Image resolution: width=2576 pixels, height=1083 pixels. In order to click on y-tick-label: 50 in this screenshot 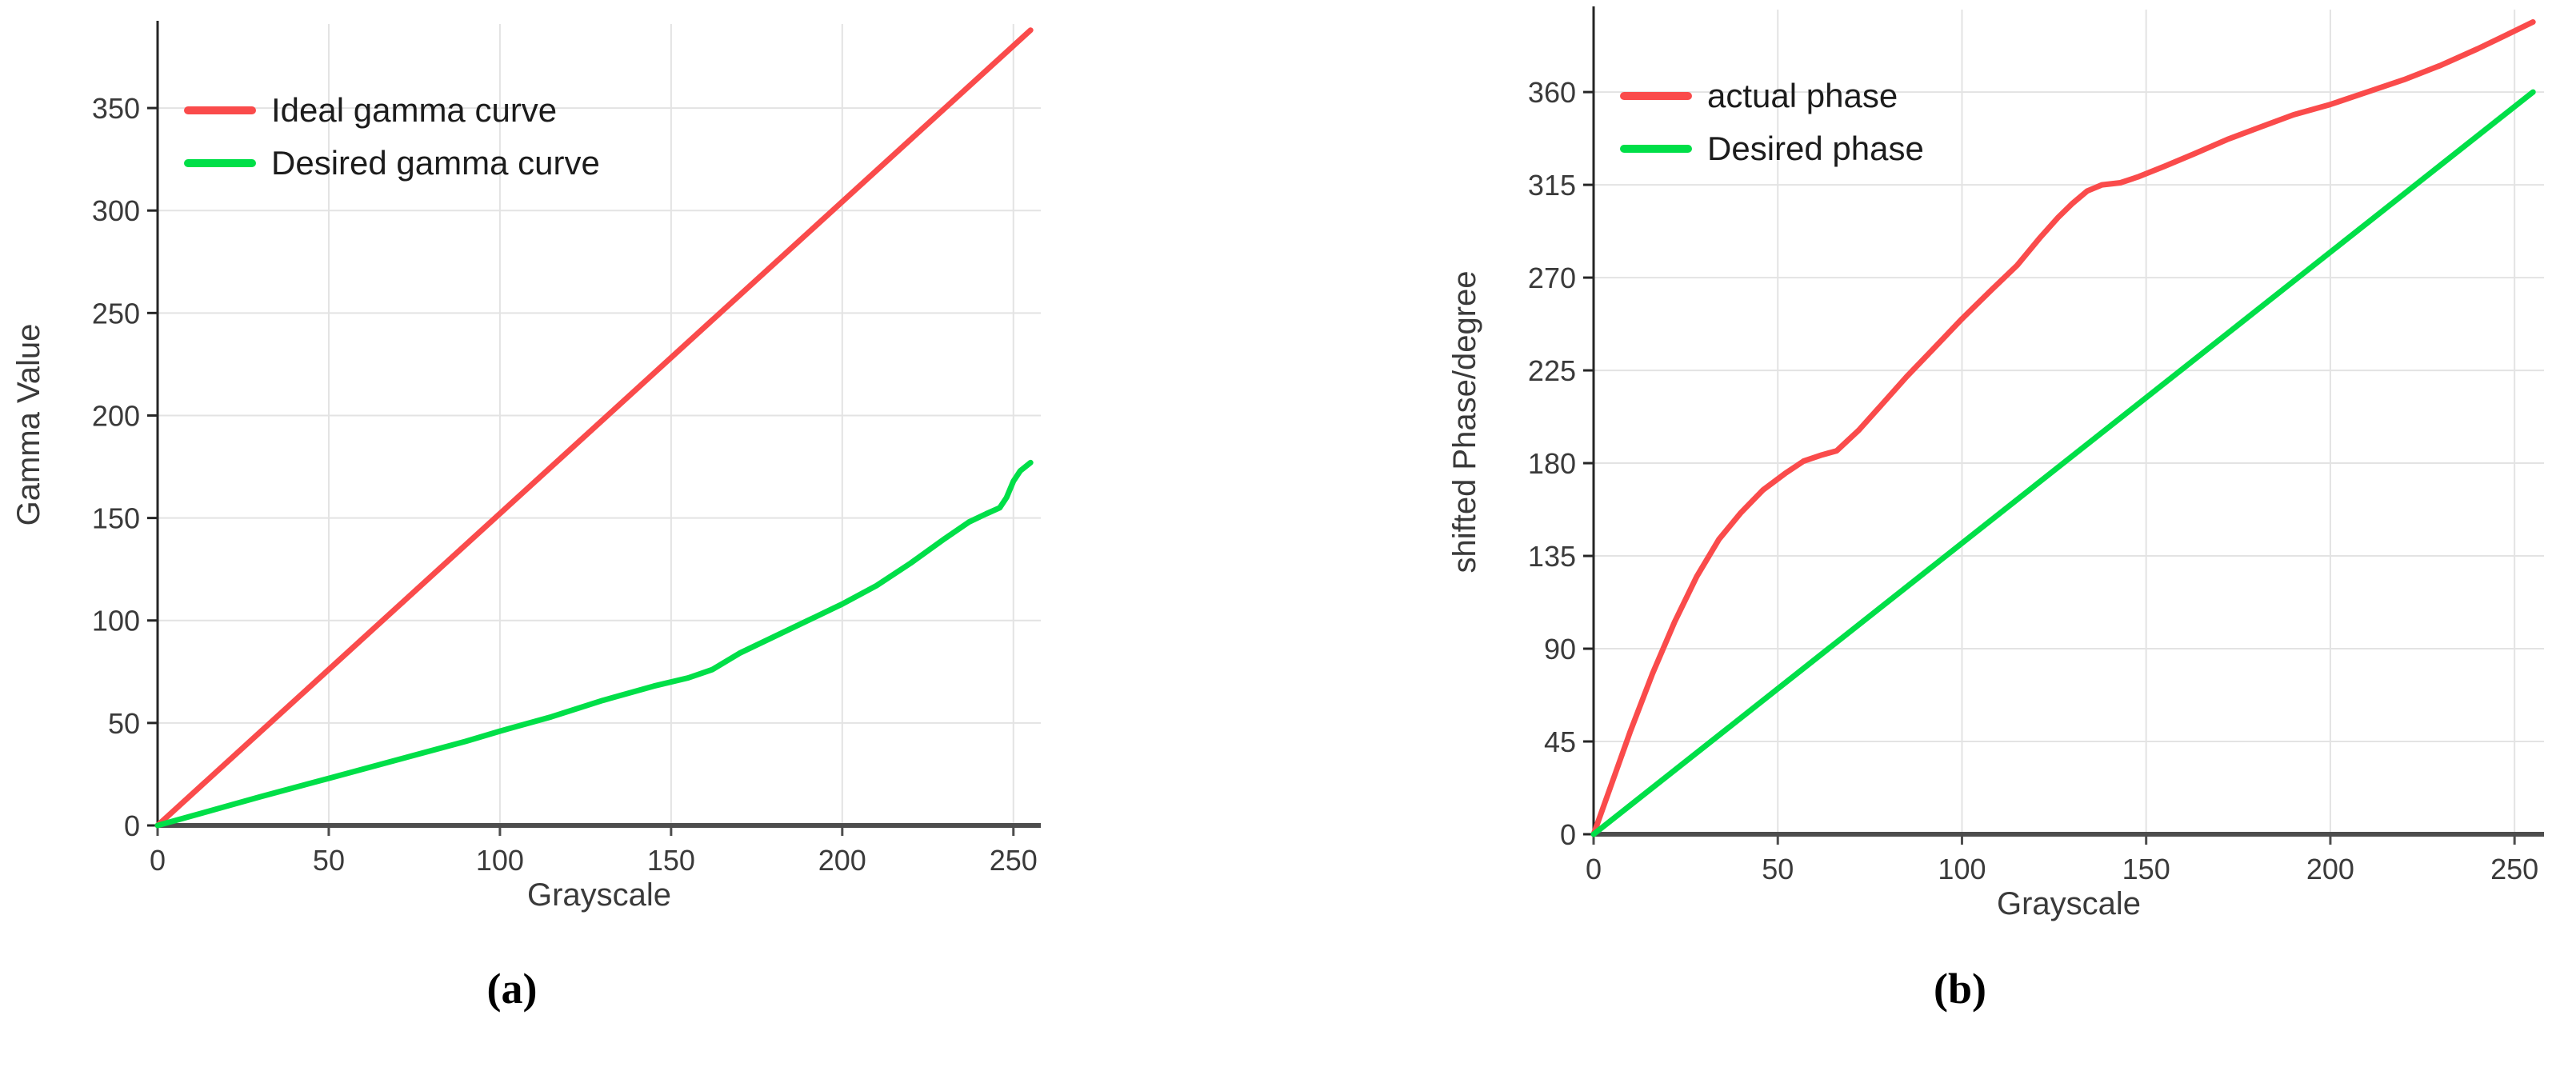, I will do `click(124, 723)`.